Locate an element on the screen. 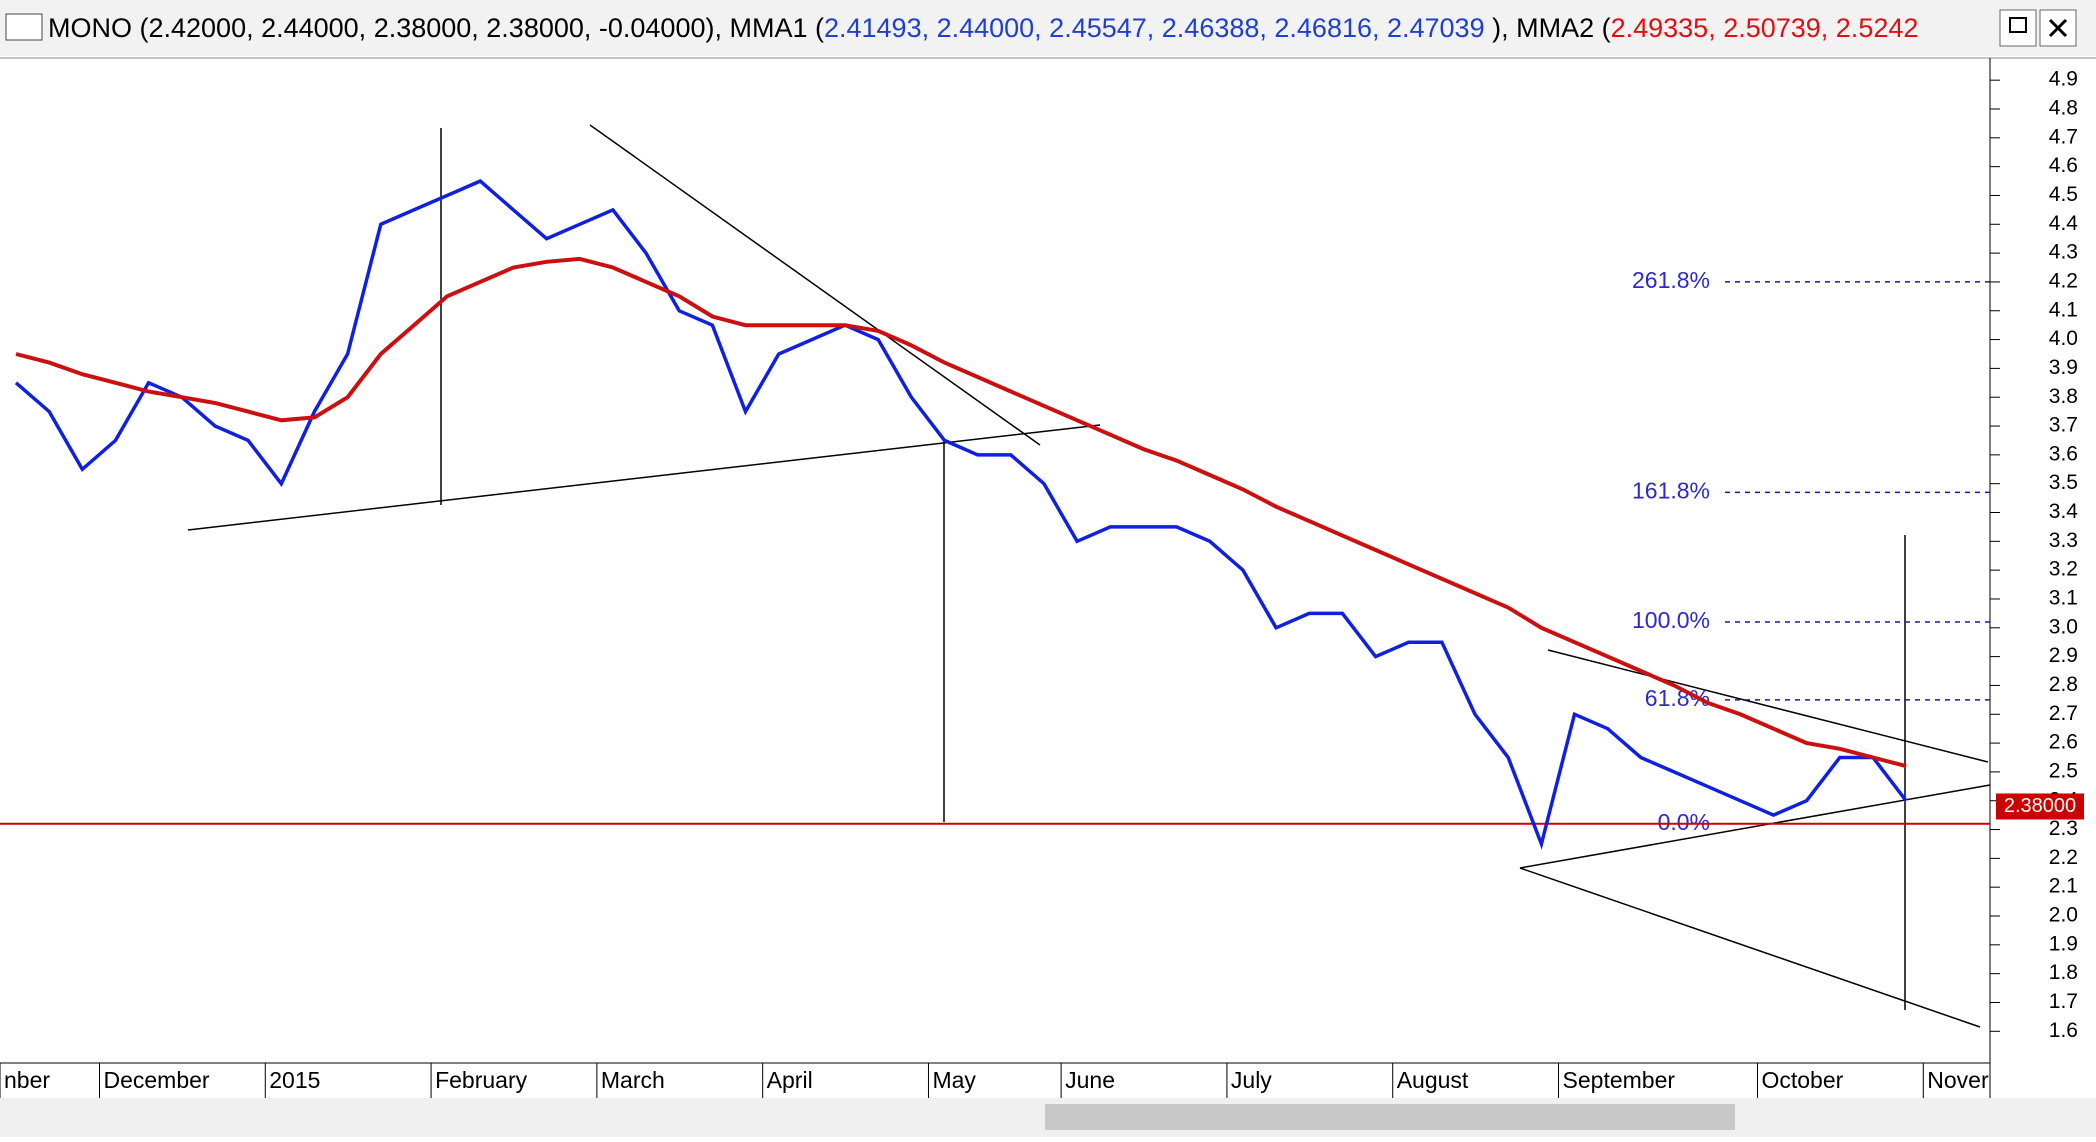  y-tick-label: 2.2 is located at coordinates (2063, 857).